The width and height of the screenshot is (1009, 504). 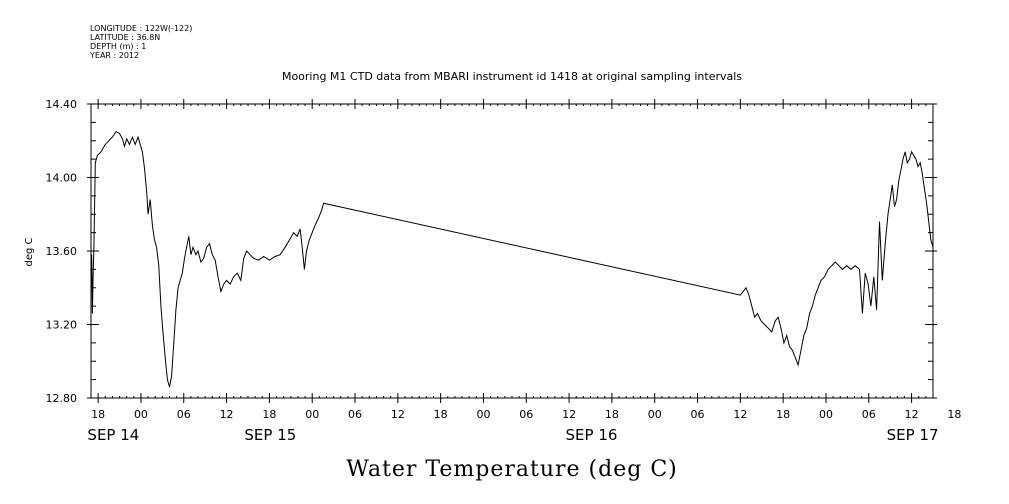 I want to click on longitude-label: LONGITUDE : 122W(-122), so click(x=141, y=28).